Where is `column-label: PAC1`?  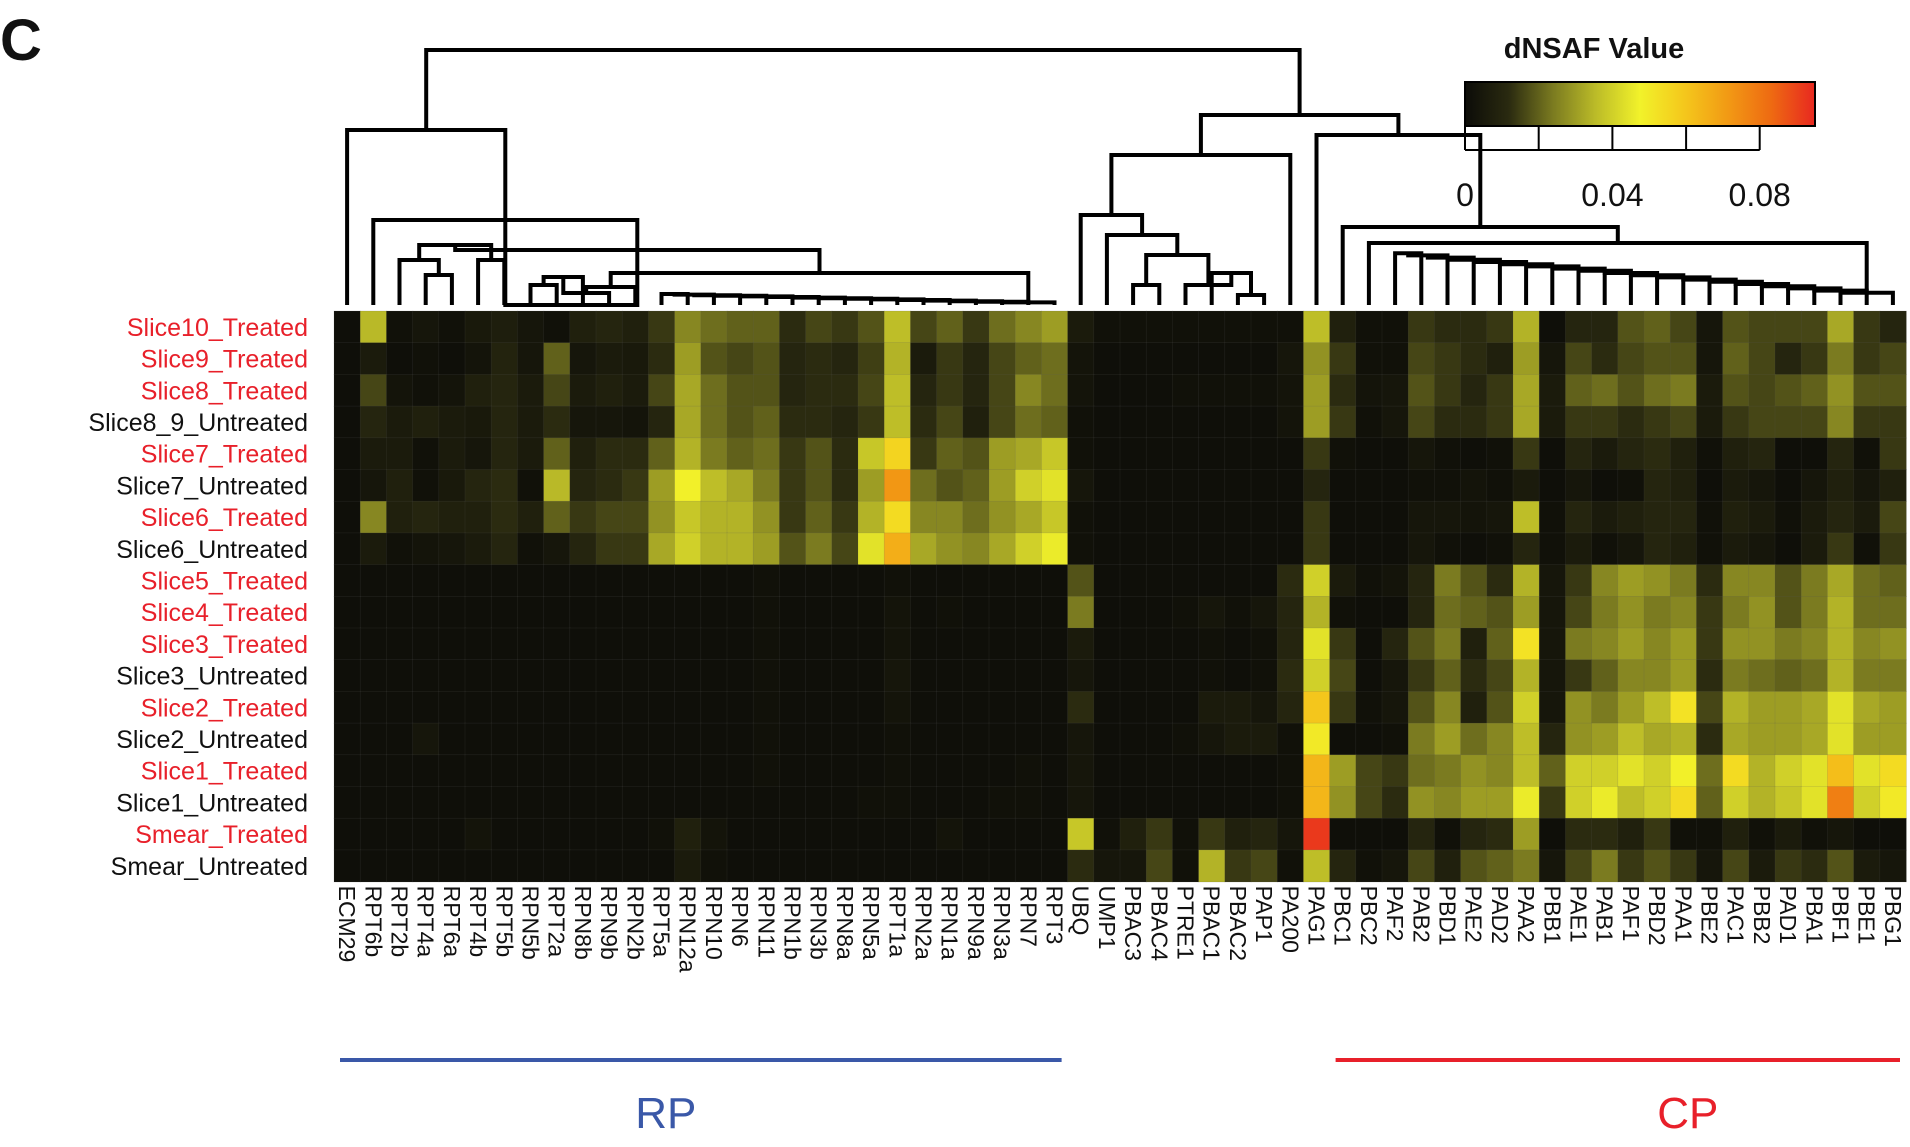
column-label: PAC1 is located at coordinates (1736, 915).